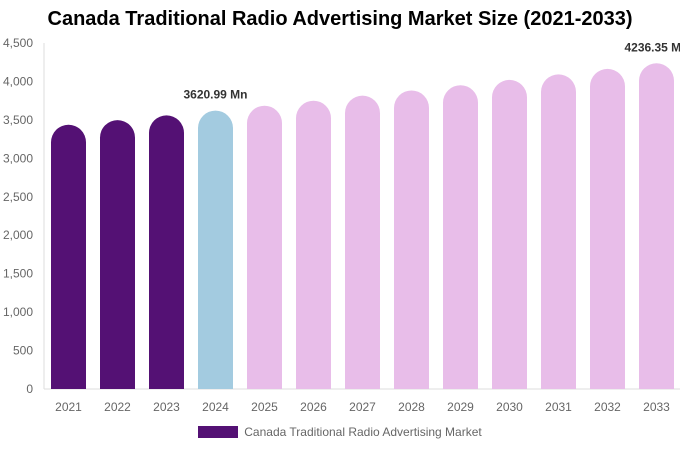 The image size is (680, 450). What do you see at coordinates (117, 407) in the screenshot?
I see `x-tick-label: 2022` at bounding box center [117, 407].